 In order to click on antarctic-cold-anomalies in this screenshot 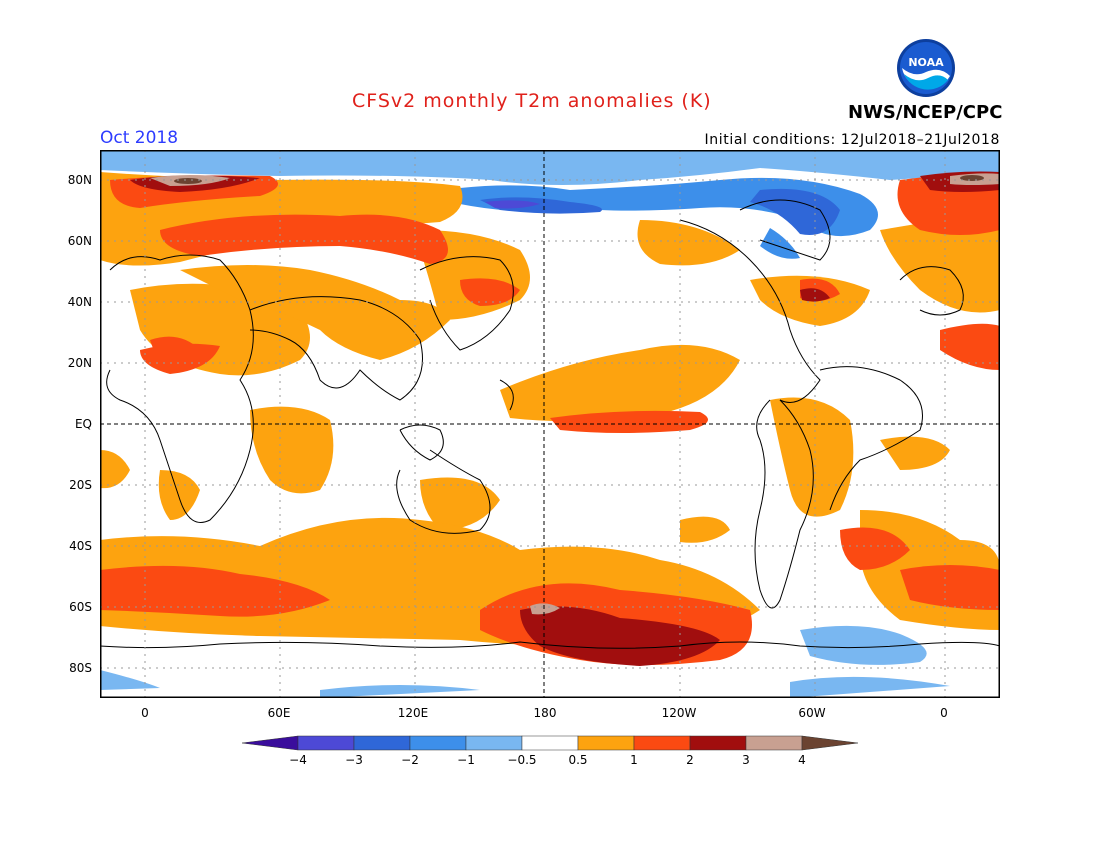, I will do `click(525, 661)`.